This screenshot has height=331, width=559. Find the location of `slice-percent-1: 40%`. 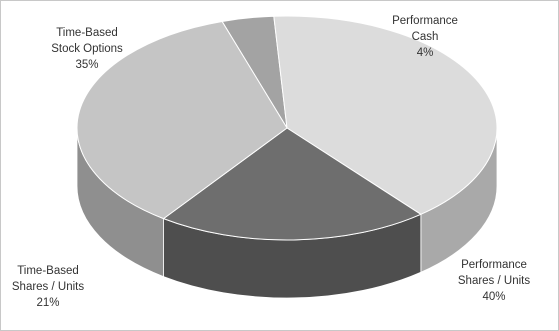

slice-percent-1: 40% is located at coordinates (493, 297).